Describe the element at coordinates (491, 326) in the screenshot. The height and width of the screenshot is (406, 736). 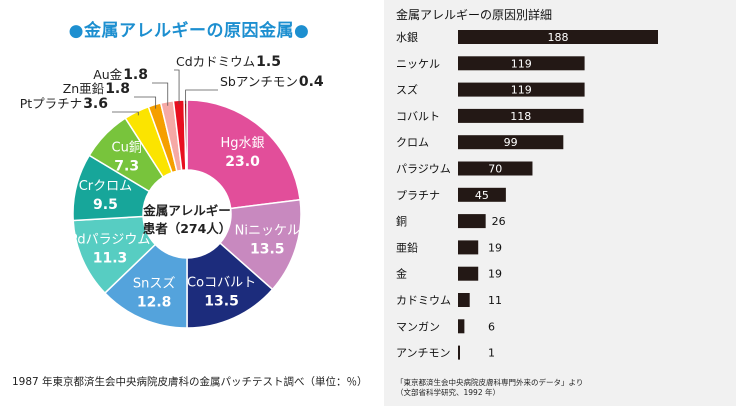
I see `bar-value-label: 6` at that location.